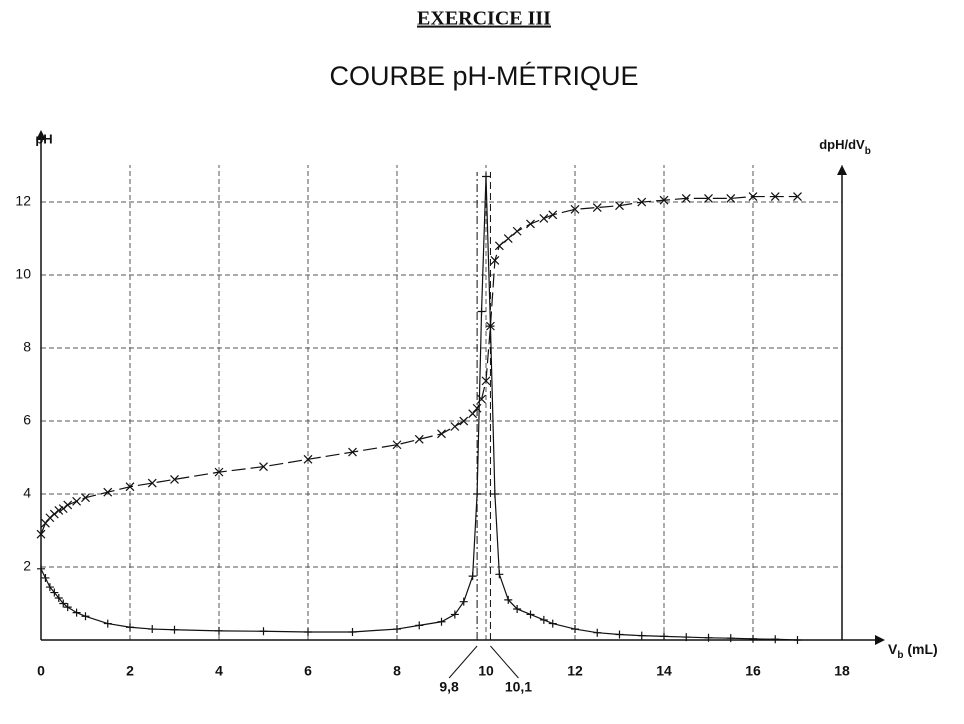 Image resolution: width=964 pixels, height=724 pixels. What do you see at coordinates (449, 687) in the screenshot?
I see `annotation: 9,8` at bounding box center [449, 687].